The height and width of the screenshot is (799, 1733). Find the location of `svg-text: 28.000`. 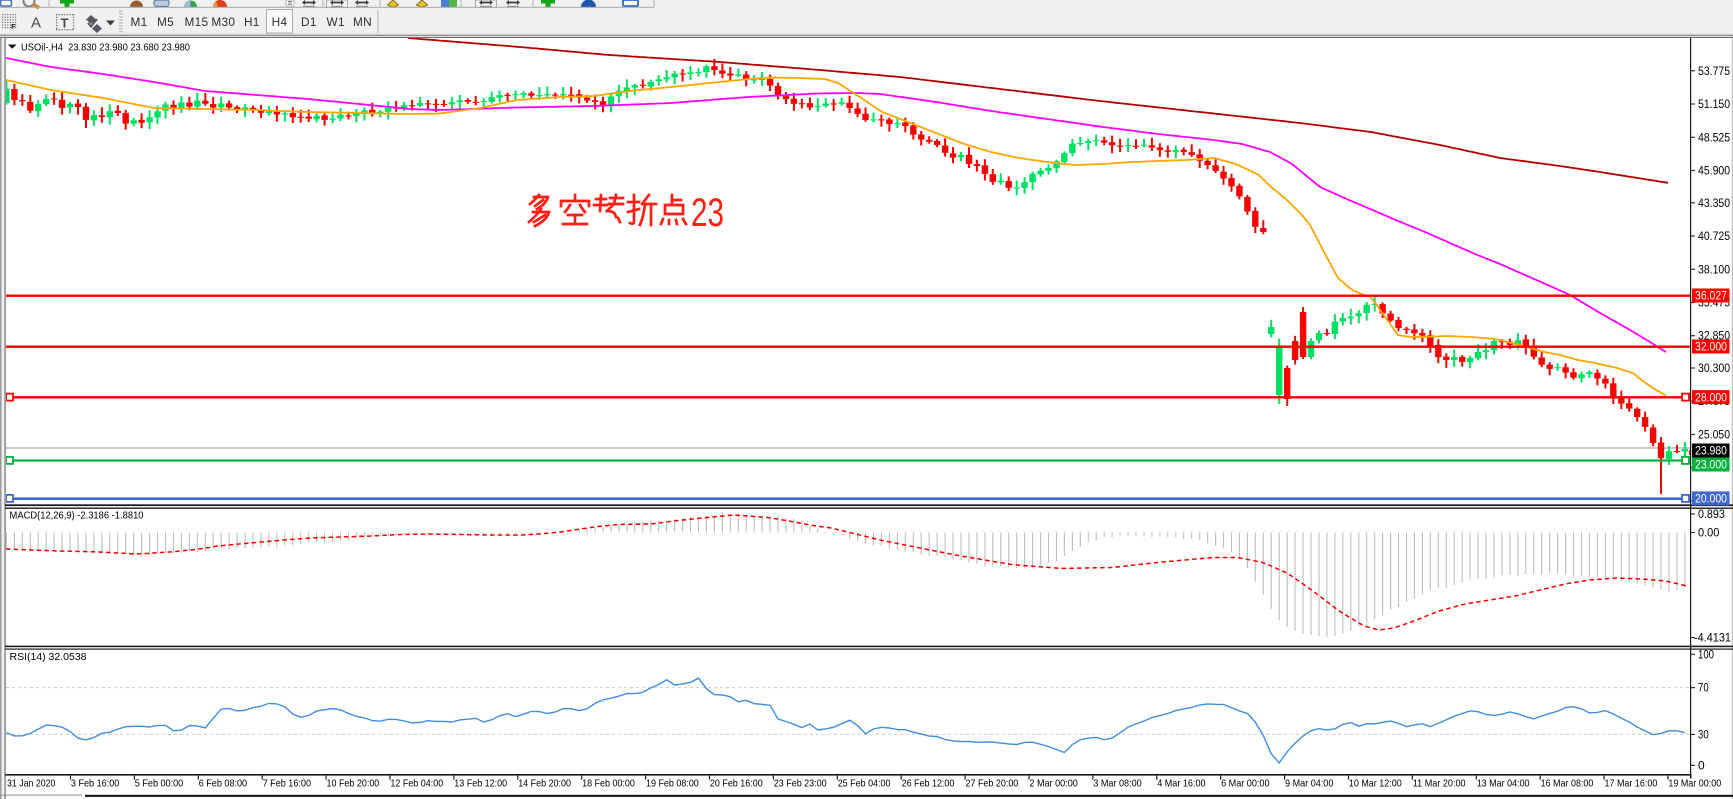

svg-text: 28.000 is located at coordinates (1711, 397).